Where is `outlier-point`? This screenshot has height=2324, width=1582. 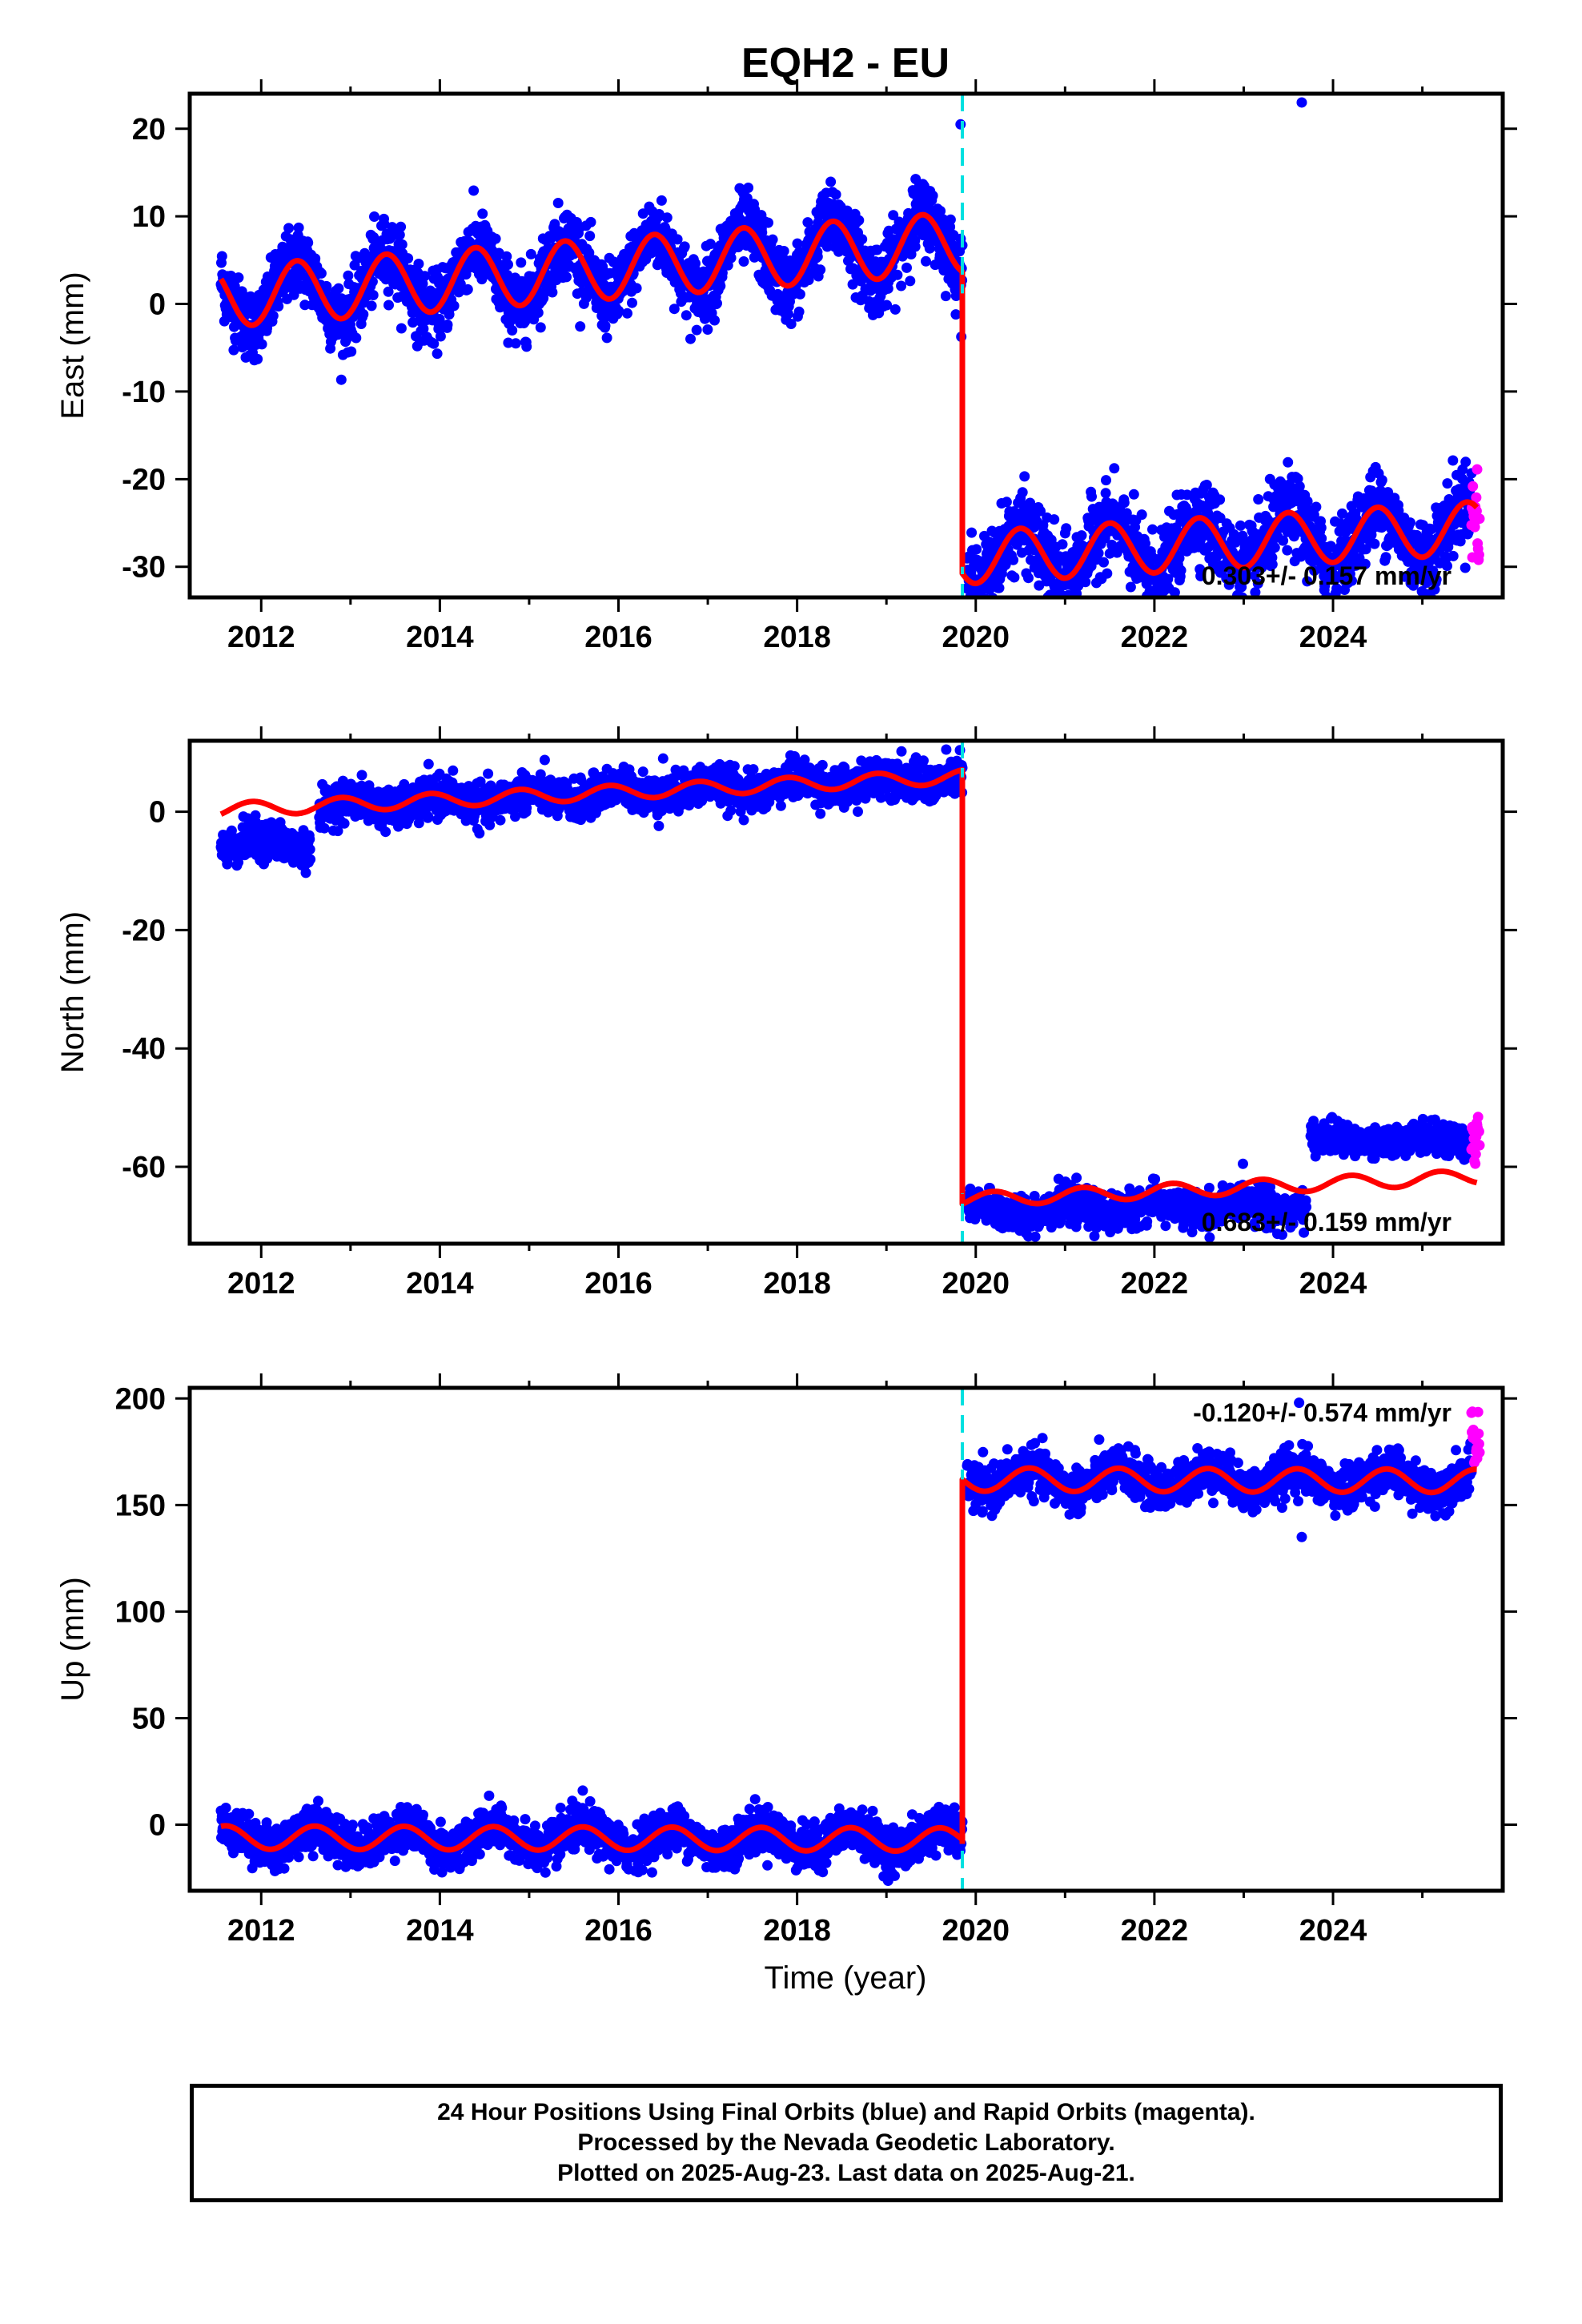
outlier-point is located at coordinates (1301, 102).